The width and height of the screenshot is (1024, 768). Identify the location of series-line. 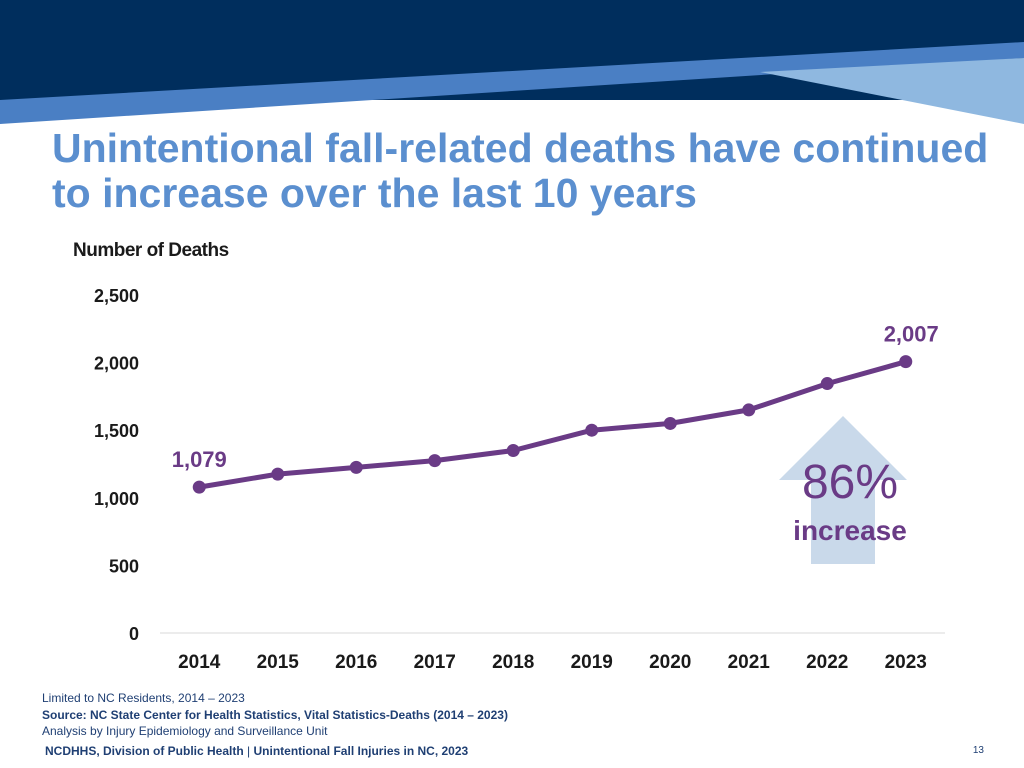
(552, 424).